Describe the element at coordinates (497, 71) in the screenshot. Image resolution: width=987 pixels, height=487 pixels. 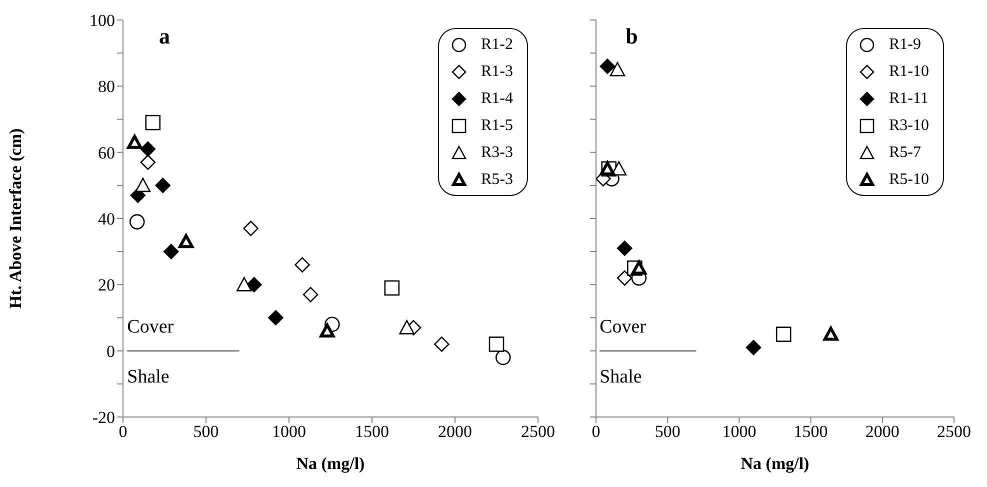
I see `legend-label: R1-3` at that location.